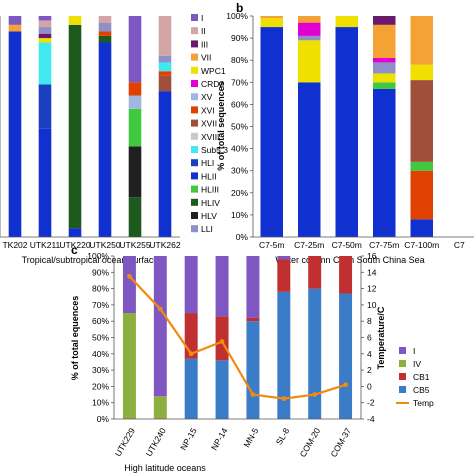 The width and height of the screenshot is (474, 474). Describe the element at coordinates (209, 124) in the screenshot. I see `a-legend-label: XVII` at that location.